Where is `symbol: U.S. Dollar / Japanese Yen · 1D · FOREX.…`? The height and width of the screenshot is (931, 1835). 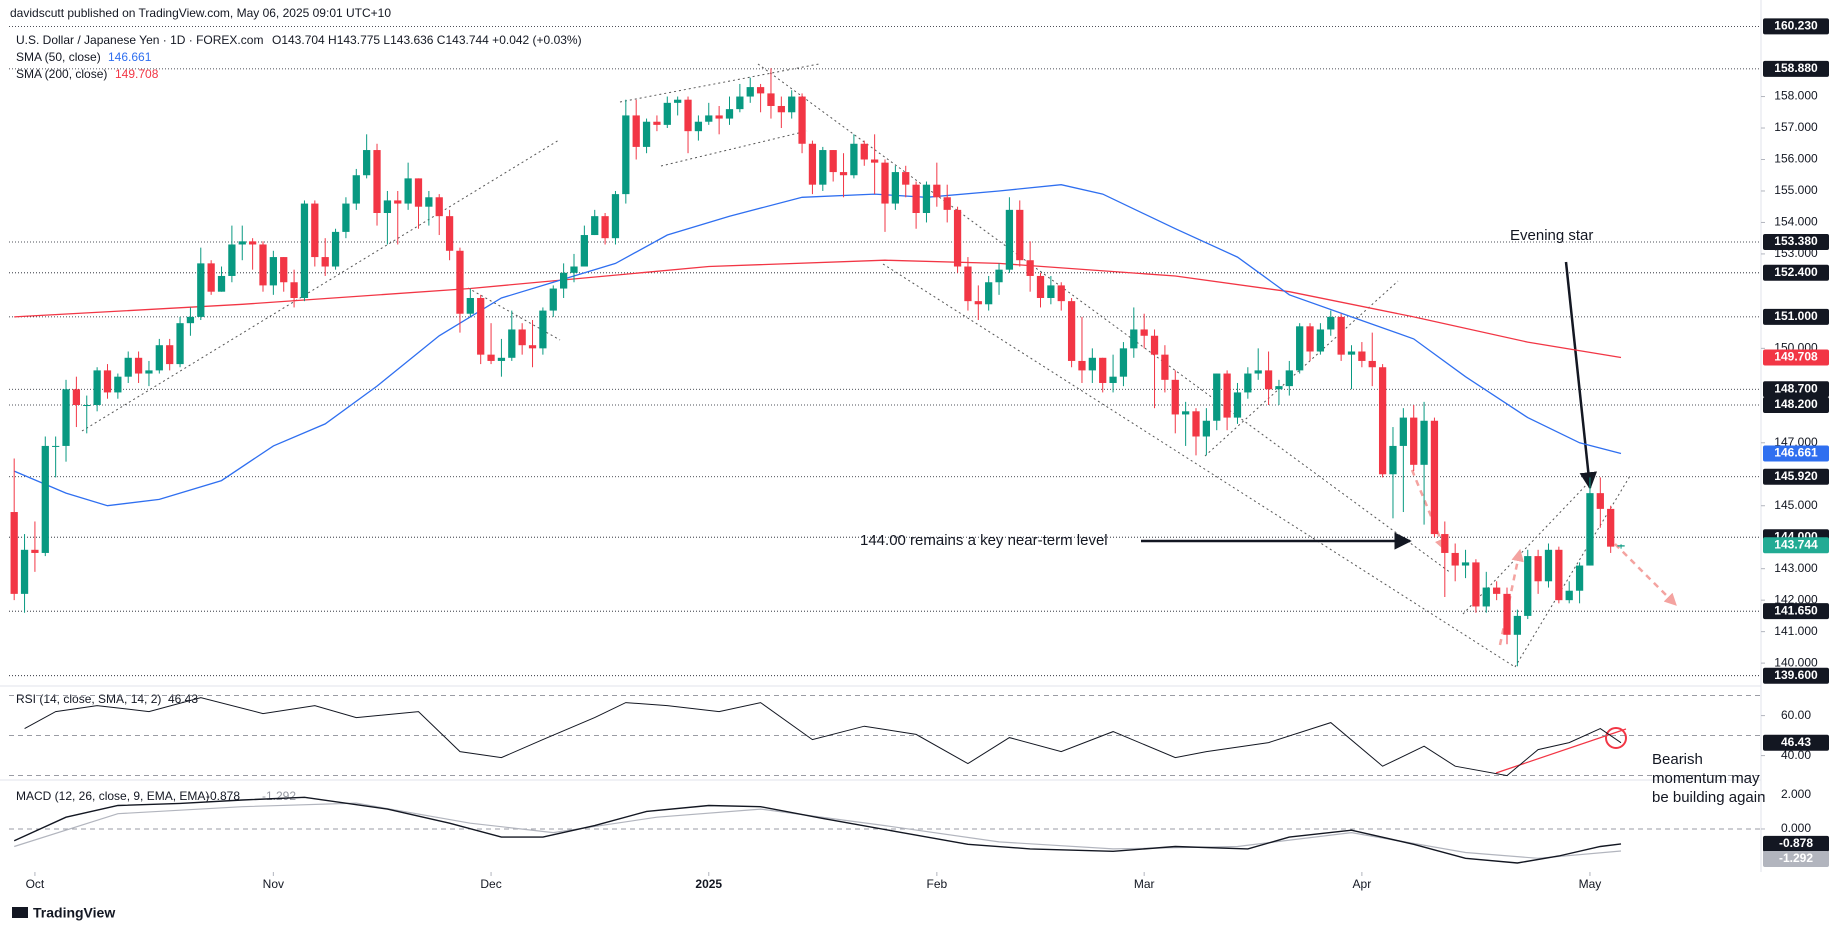 symbol: U.S. Dollar / Japanese Yen · 1D · FOREX.… is located at coordinates (139, 40).